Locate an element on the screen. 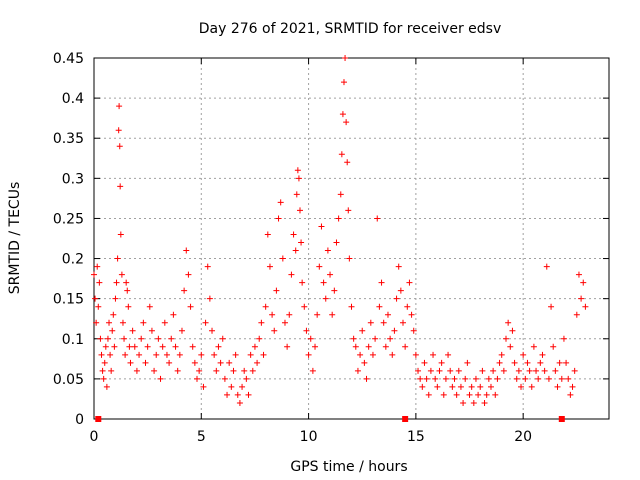  x-tick-label: 5 is located at coordinates (201, 437).